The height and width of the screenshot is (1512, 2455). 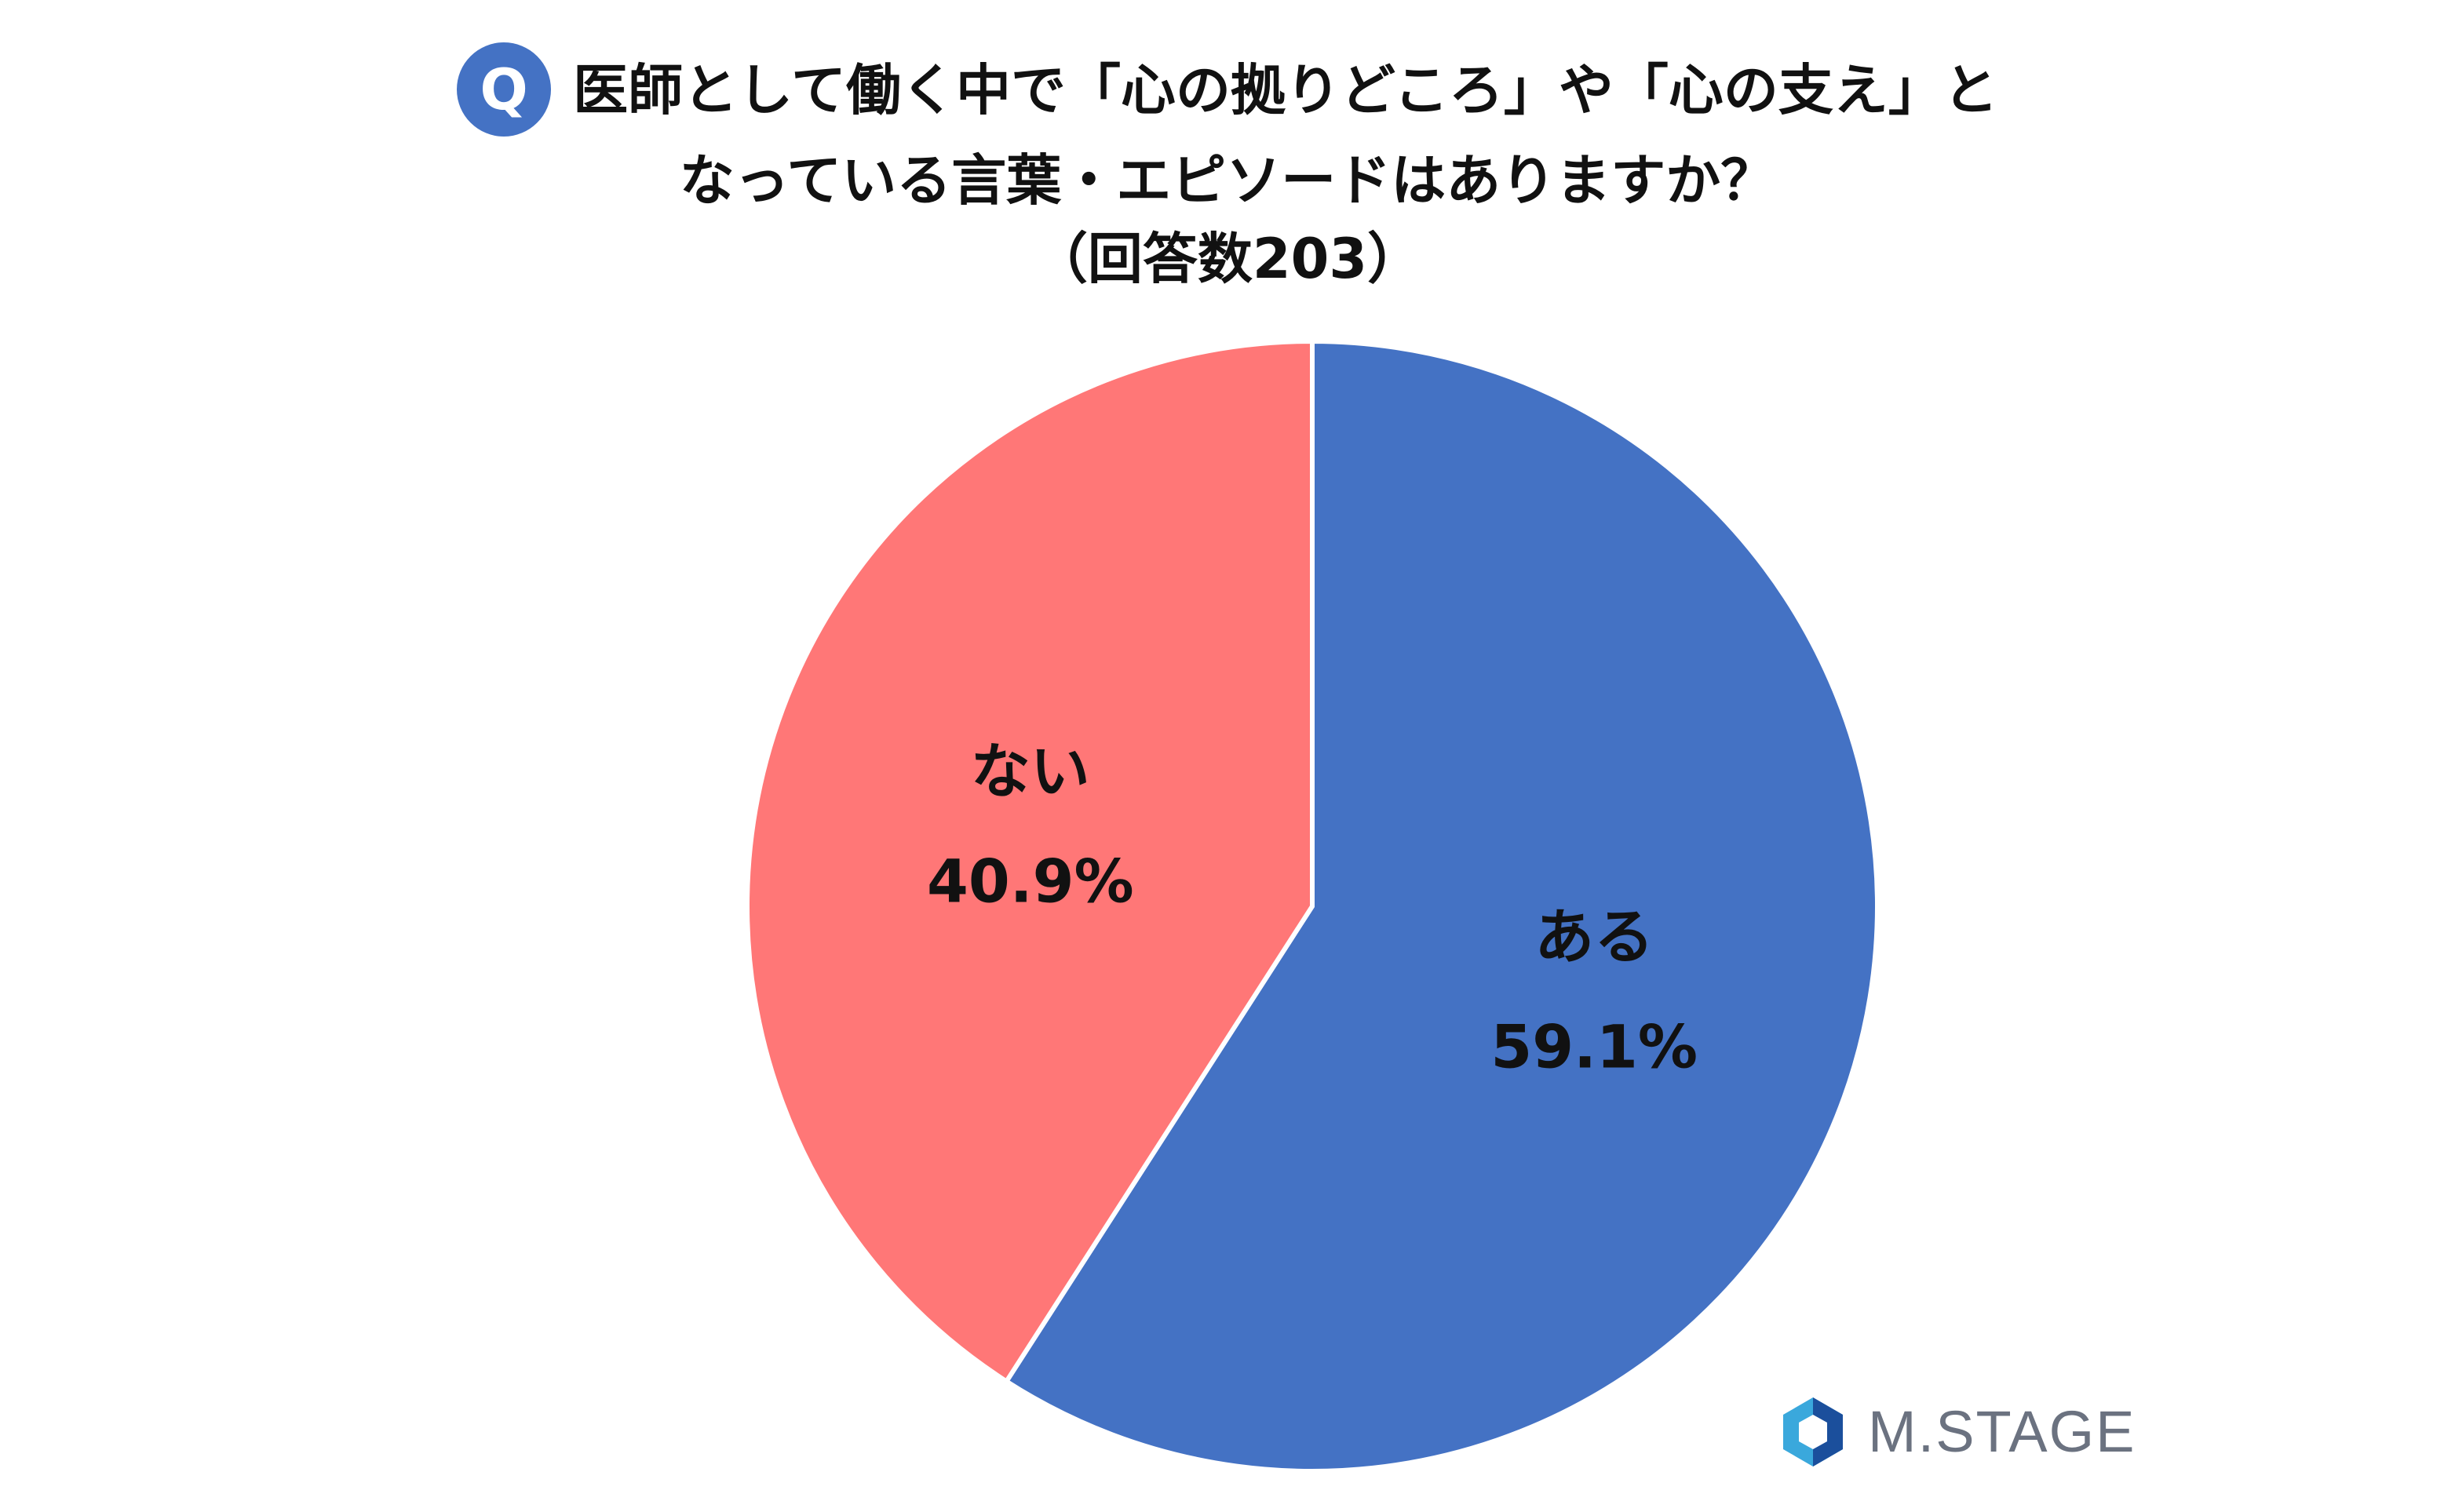 I want to click on m-stage-logo-text: M.STAGE, so click(x=2002, y=1431).